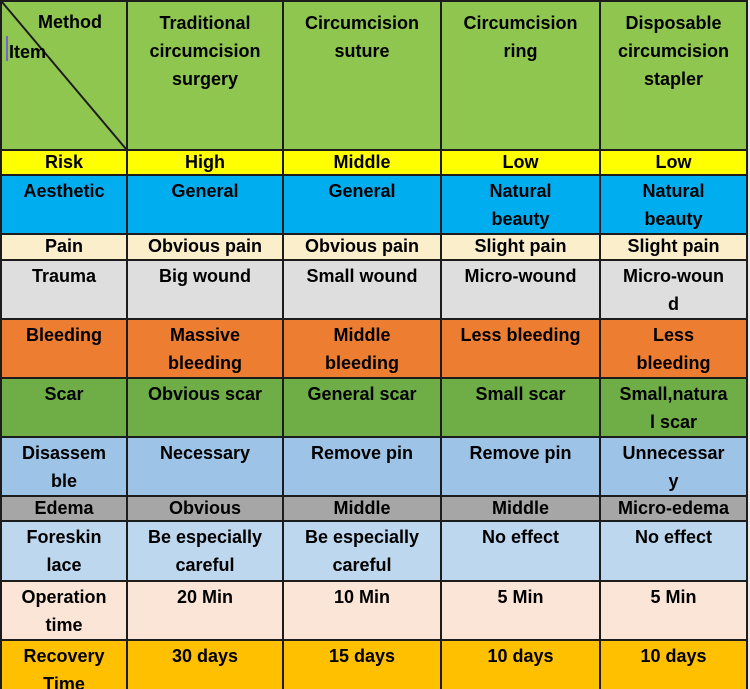 The image size is (750, 689). I want to click on table-cell: Obvious scar, so click(205, 407).